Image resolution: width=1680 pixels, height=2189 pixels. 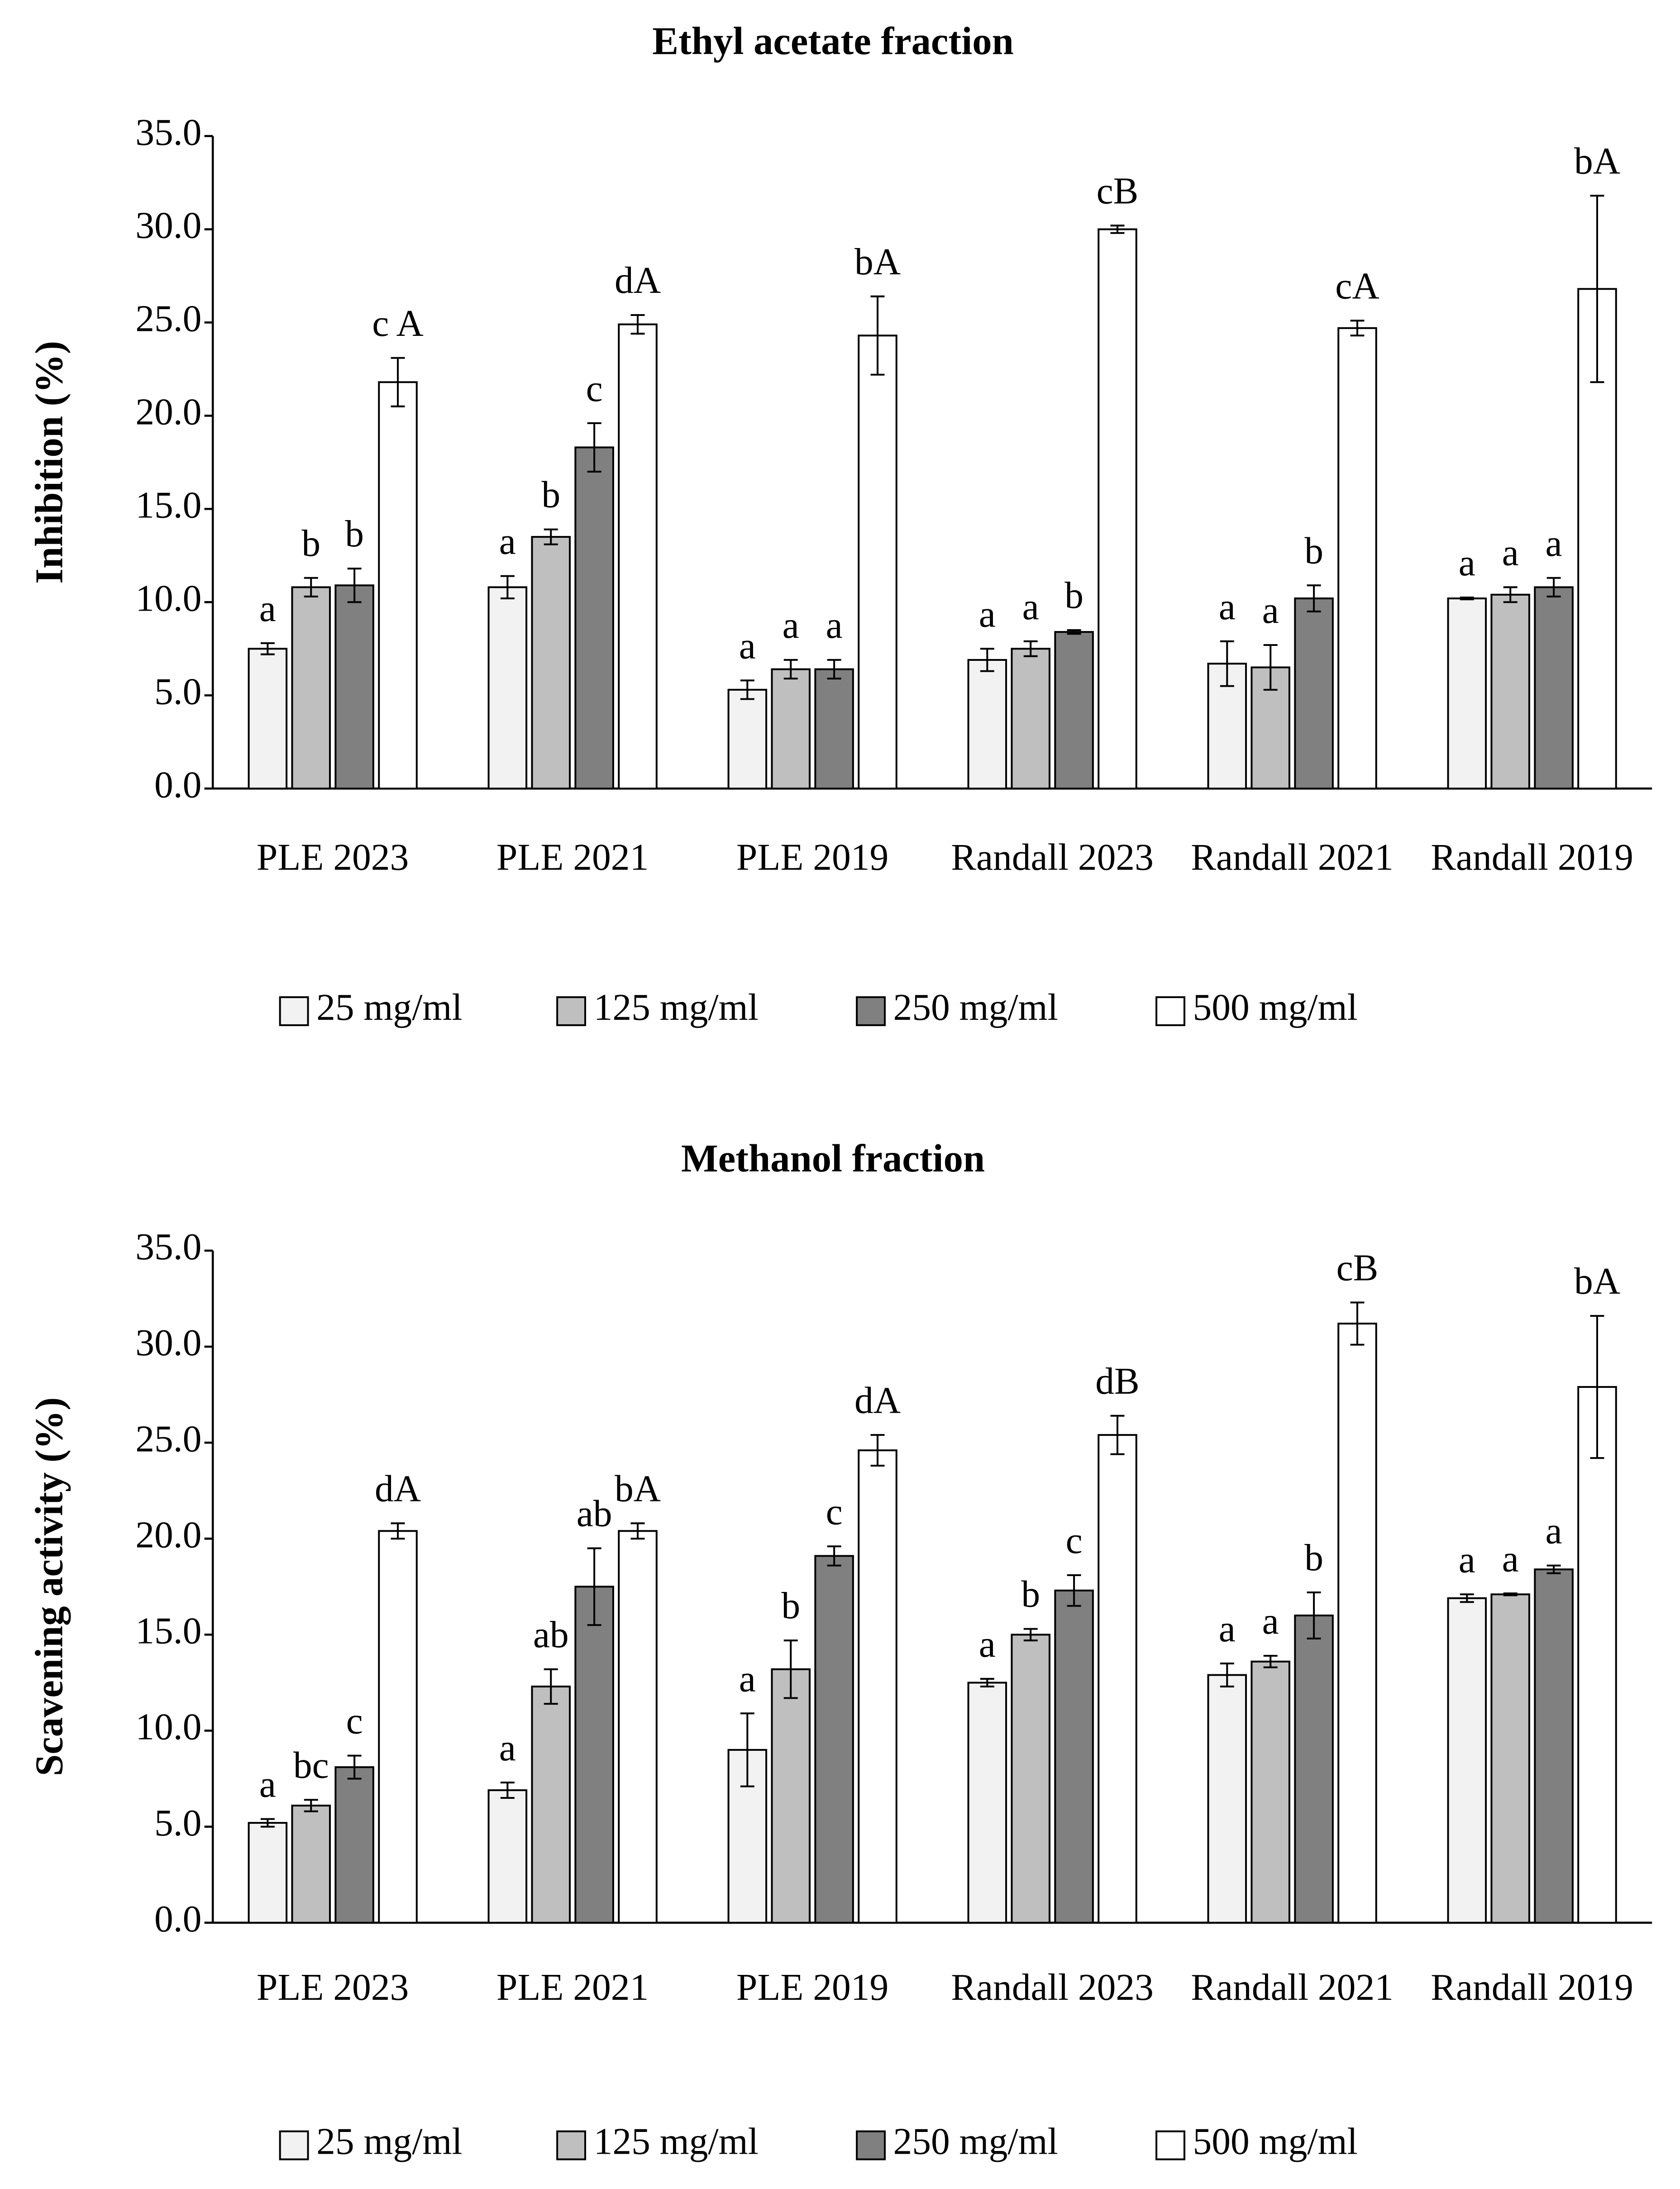 What do you see at coordinates (389, 1007) in the screenshot?
I see `legend-label: 25 mg/ml` at bounding box center [389, 1007].